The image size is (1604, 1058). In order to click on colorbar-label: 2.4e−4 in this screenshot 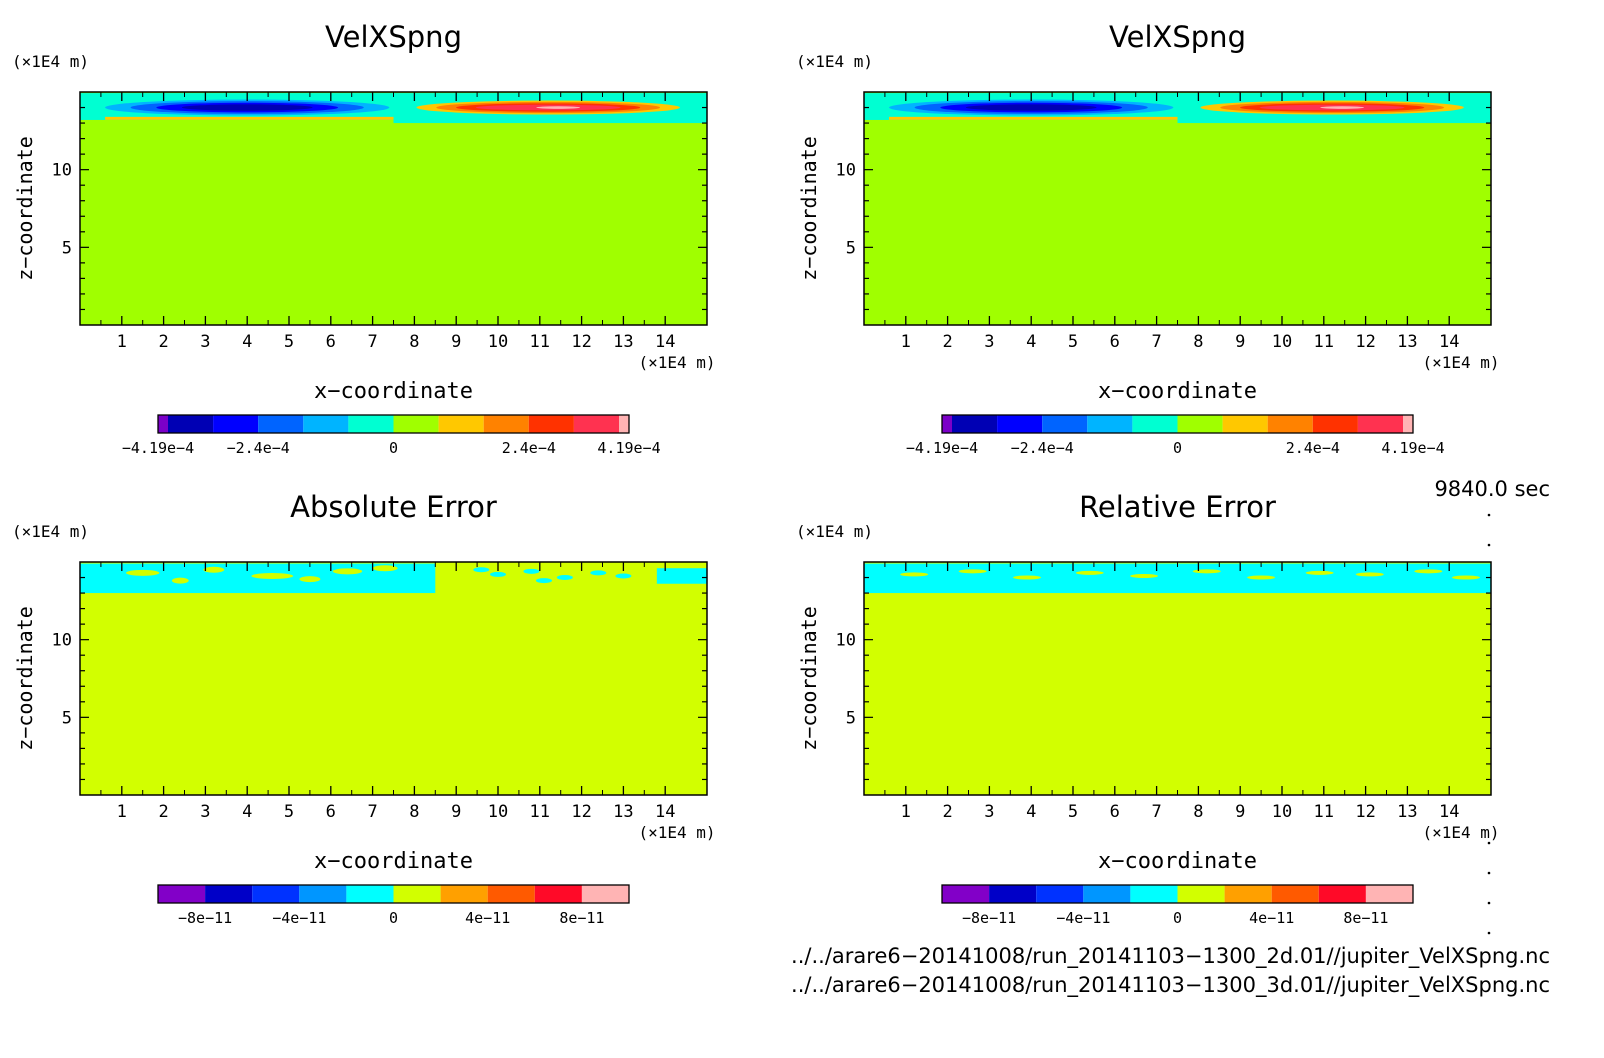, I will do `click(1313, 448)`.